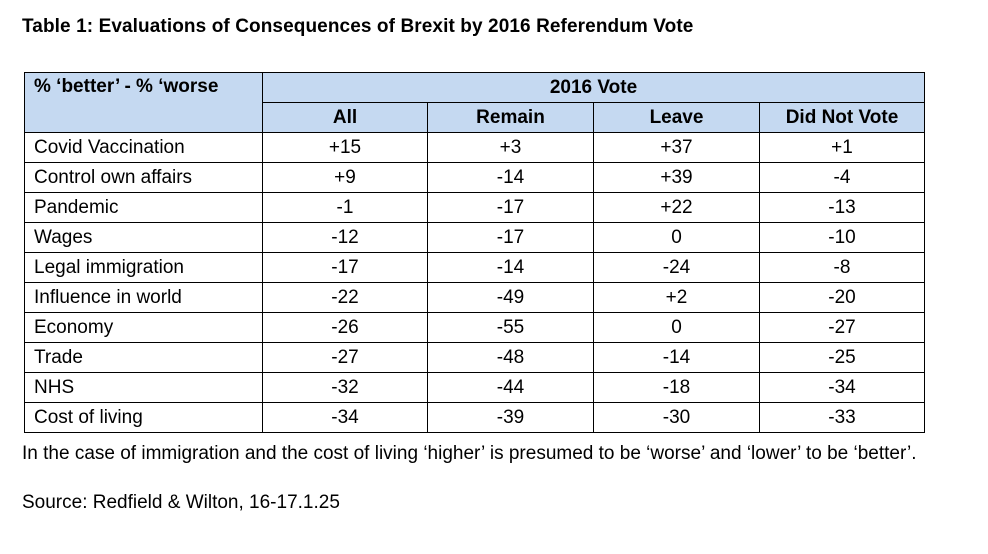 This screenshot has width=988, height=554. I want to click on table-cell: -20, so click(842, 297).